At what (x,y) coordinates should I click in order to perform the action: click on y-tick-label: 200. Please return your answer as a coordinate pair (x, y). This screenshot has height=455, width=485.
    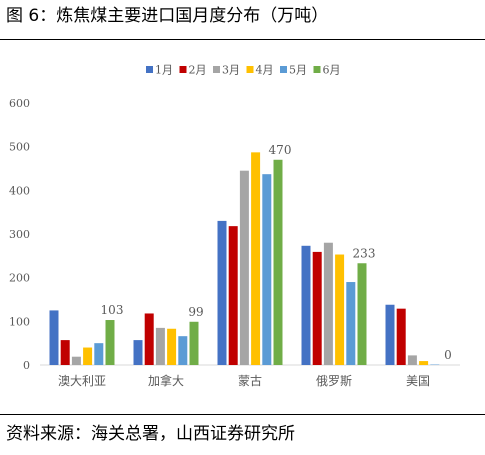
    Looking at the image, I should click on (19, 278).